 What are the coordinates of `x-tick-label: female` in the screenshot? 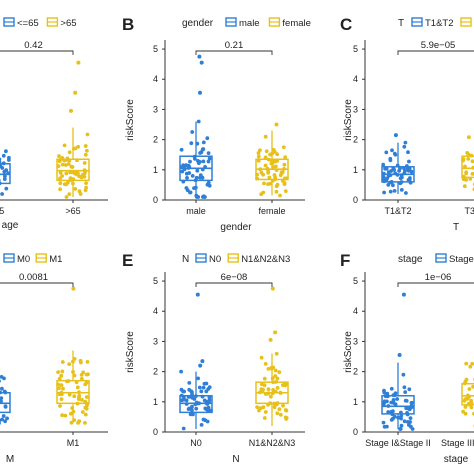 It's located at (271, 211).